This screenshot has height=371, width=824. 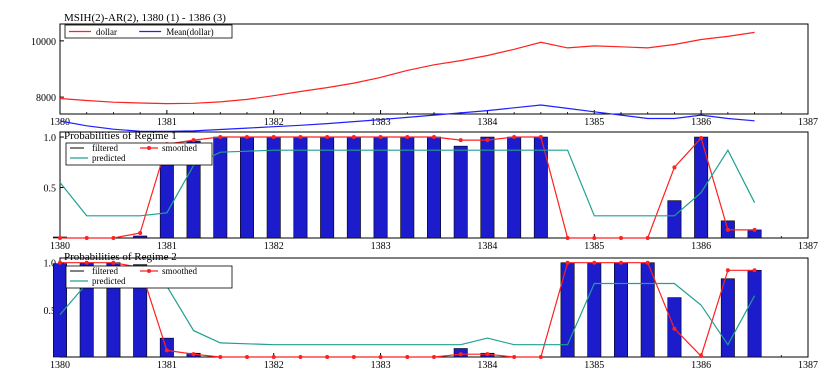 What do you see at coordinates (60, 365) in the screenshot?
I see `x-tick-label: 1380` at bounding box center [60, 365].